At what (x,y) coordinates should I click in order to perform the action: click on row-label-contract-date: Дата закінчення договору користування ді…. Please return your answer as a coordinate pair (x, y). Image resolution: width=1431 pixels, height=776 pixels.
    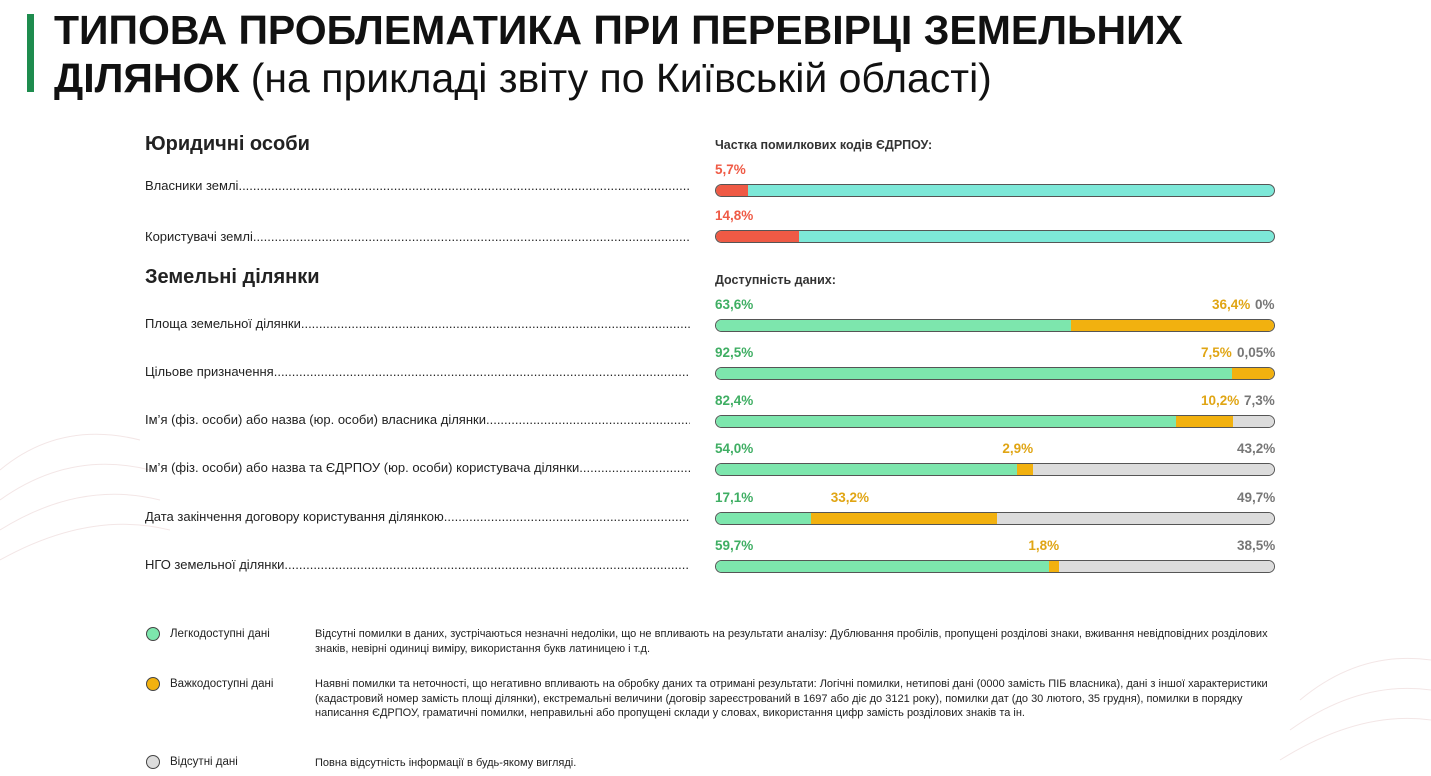
    Looking at the image, I should click on (417, 516).